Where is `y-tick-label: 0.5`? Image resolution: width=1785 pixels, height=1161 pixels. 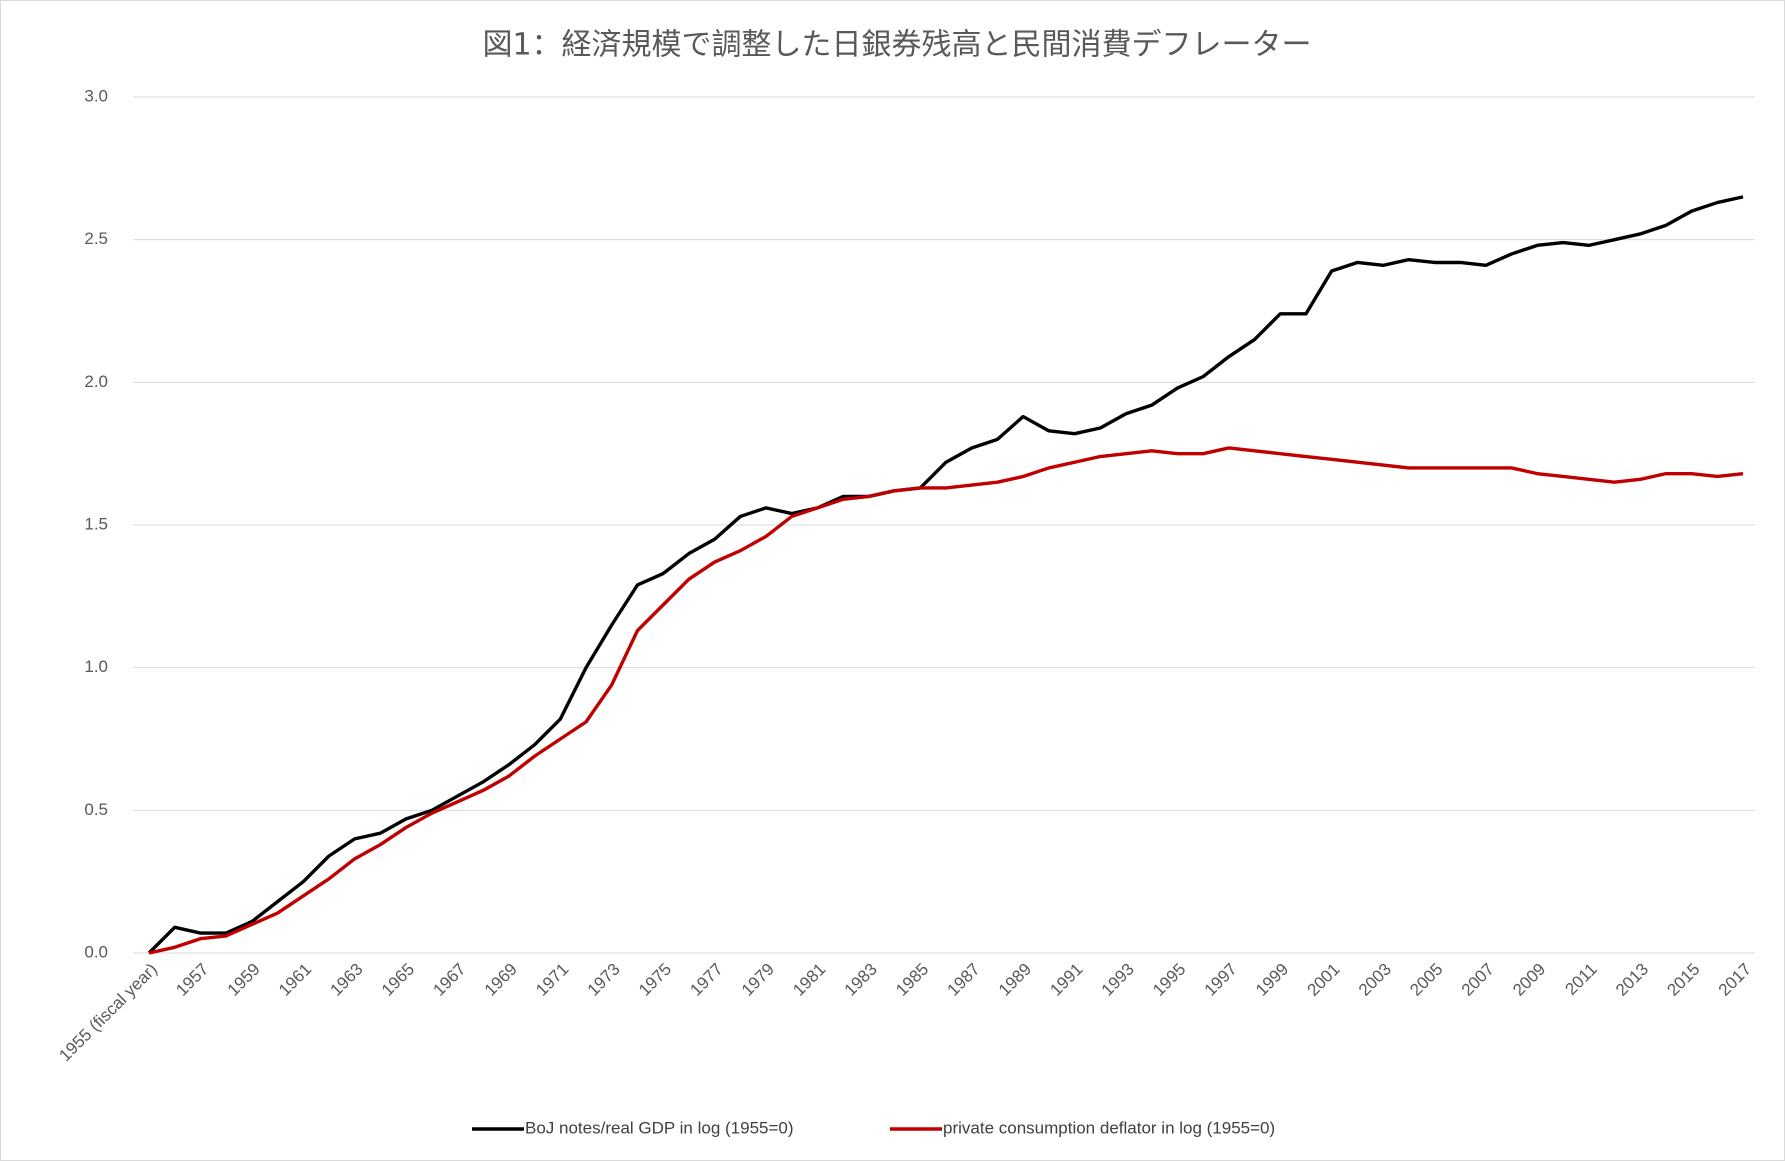
y-tick-label: 0.5 is located at coordinates (96, 809).